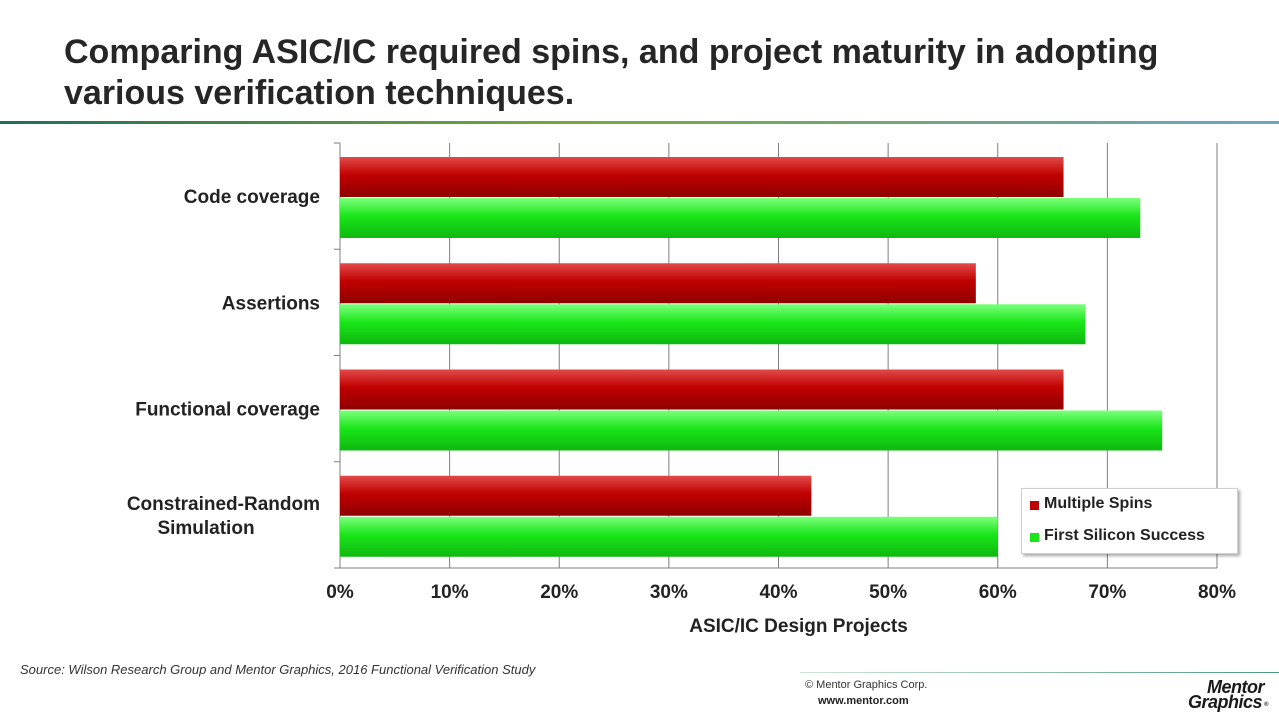  I want to click on y-category-label: Functional coverage, so click(227, 410).